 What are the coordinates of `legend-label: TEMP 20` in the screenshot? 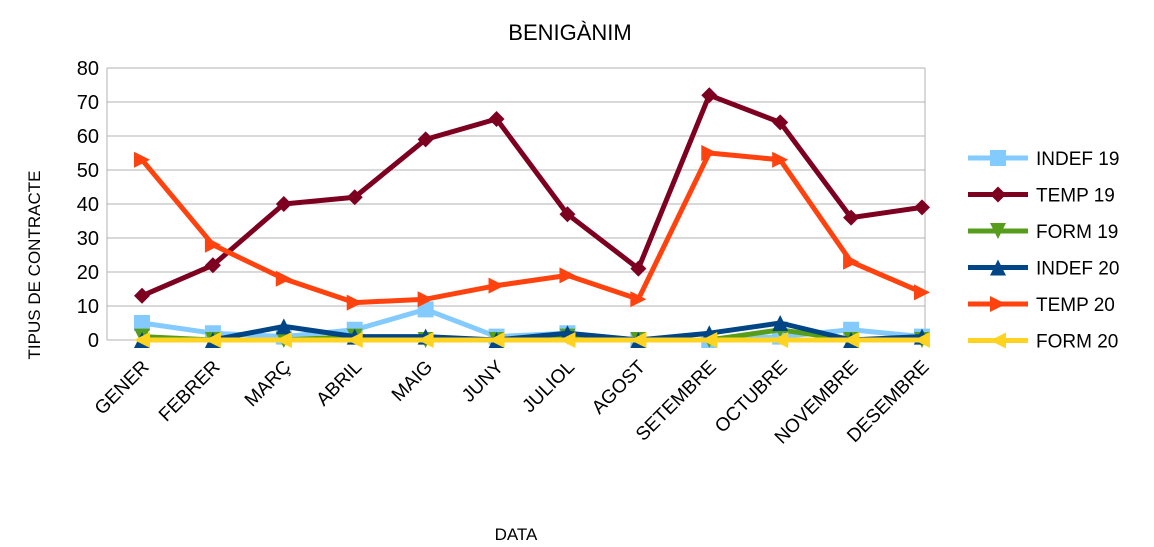 It's located at (1075, 305).